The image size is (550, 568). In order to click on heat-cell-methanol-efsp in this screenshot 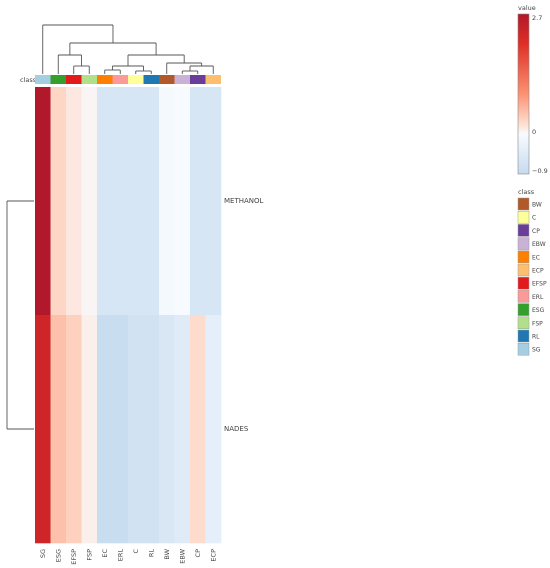, I will do `click(74, 201)`.